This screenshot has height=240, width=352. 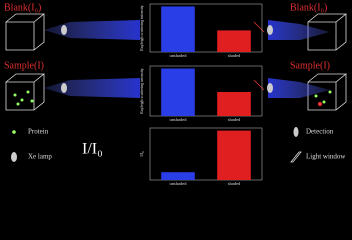 What do you see at coordinates (38, 132) in the screenshot?
I see `legend-label: Protein` at bounding box center [38, 132].